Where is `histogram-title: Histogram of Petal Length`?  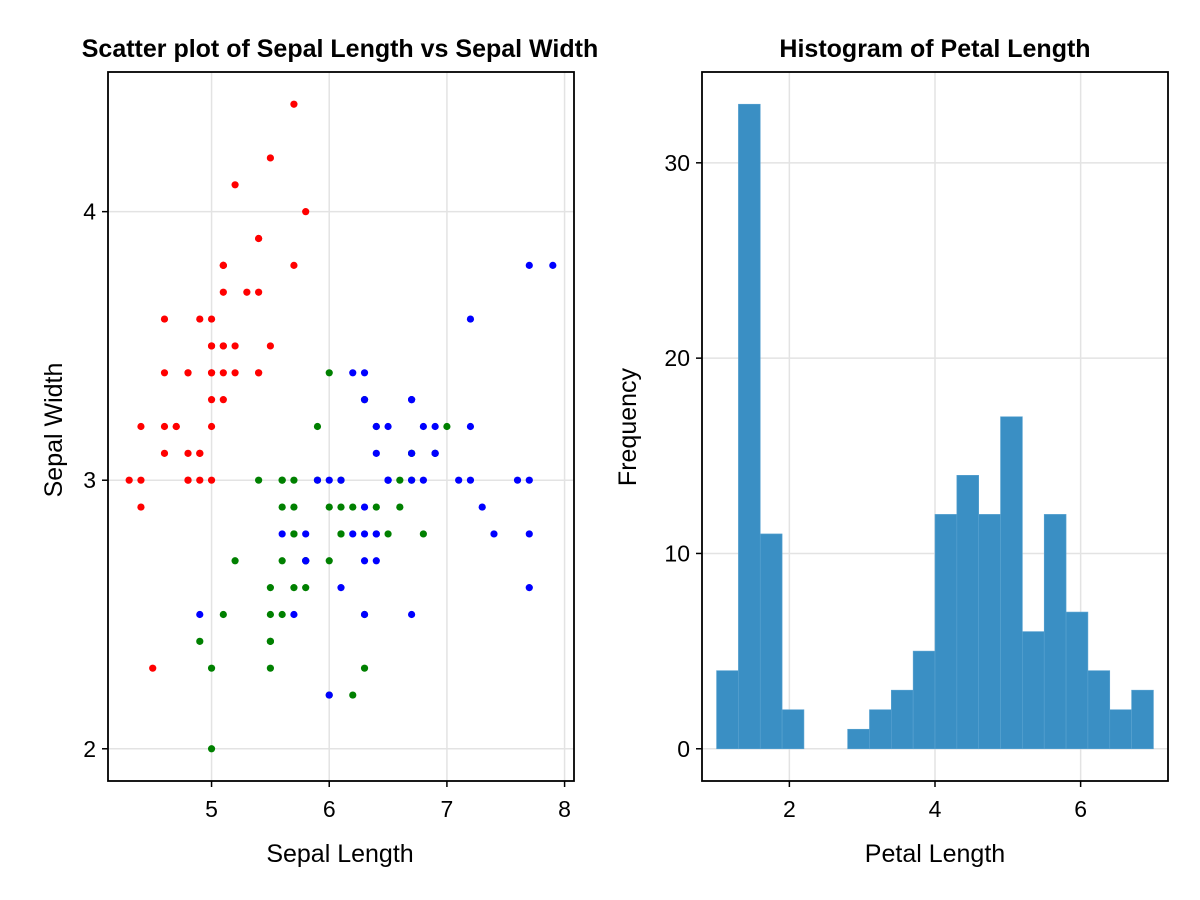 histogram-title: Histogram of Petal Length is located at coordinates (934, 49).